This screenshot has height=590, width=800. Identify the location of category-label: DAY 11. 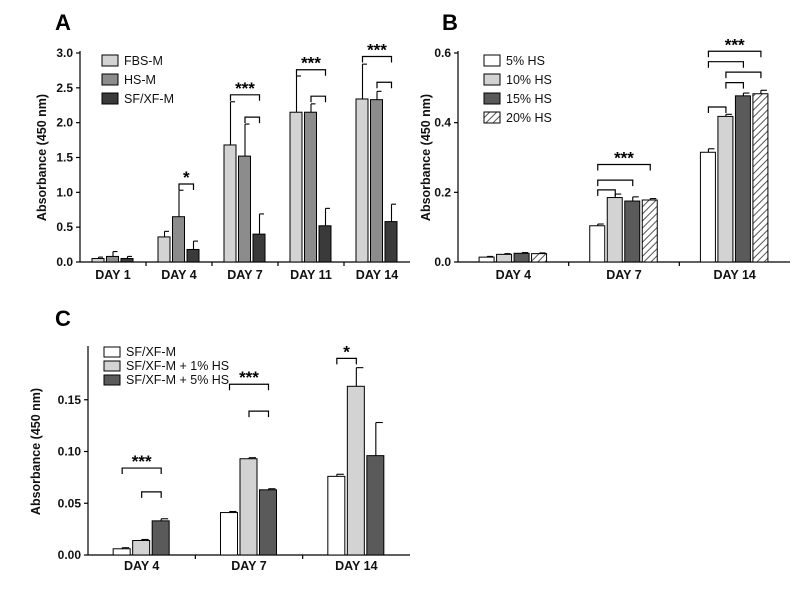
(311, 275).